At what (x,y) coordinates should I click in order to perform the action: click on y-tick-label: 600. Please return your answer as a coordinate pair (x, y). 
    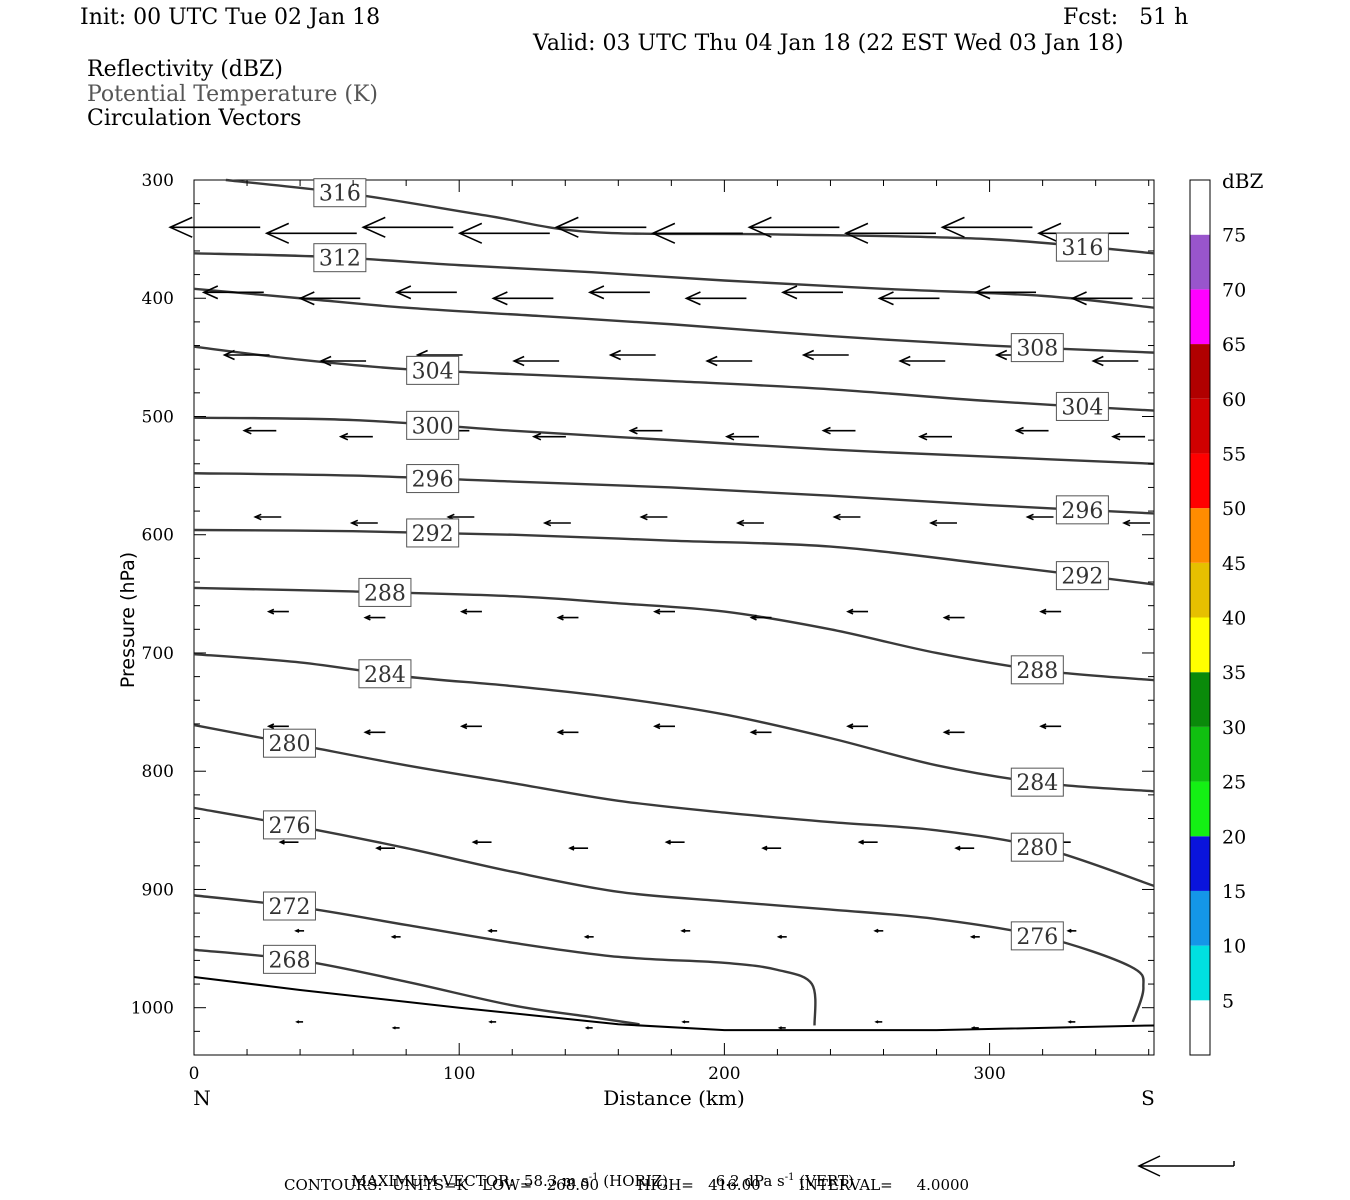
    Looking at the image, I should click on (158, 536).